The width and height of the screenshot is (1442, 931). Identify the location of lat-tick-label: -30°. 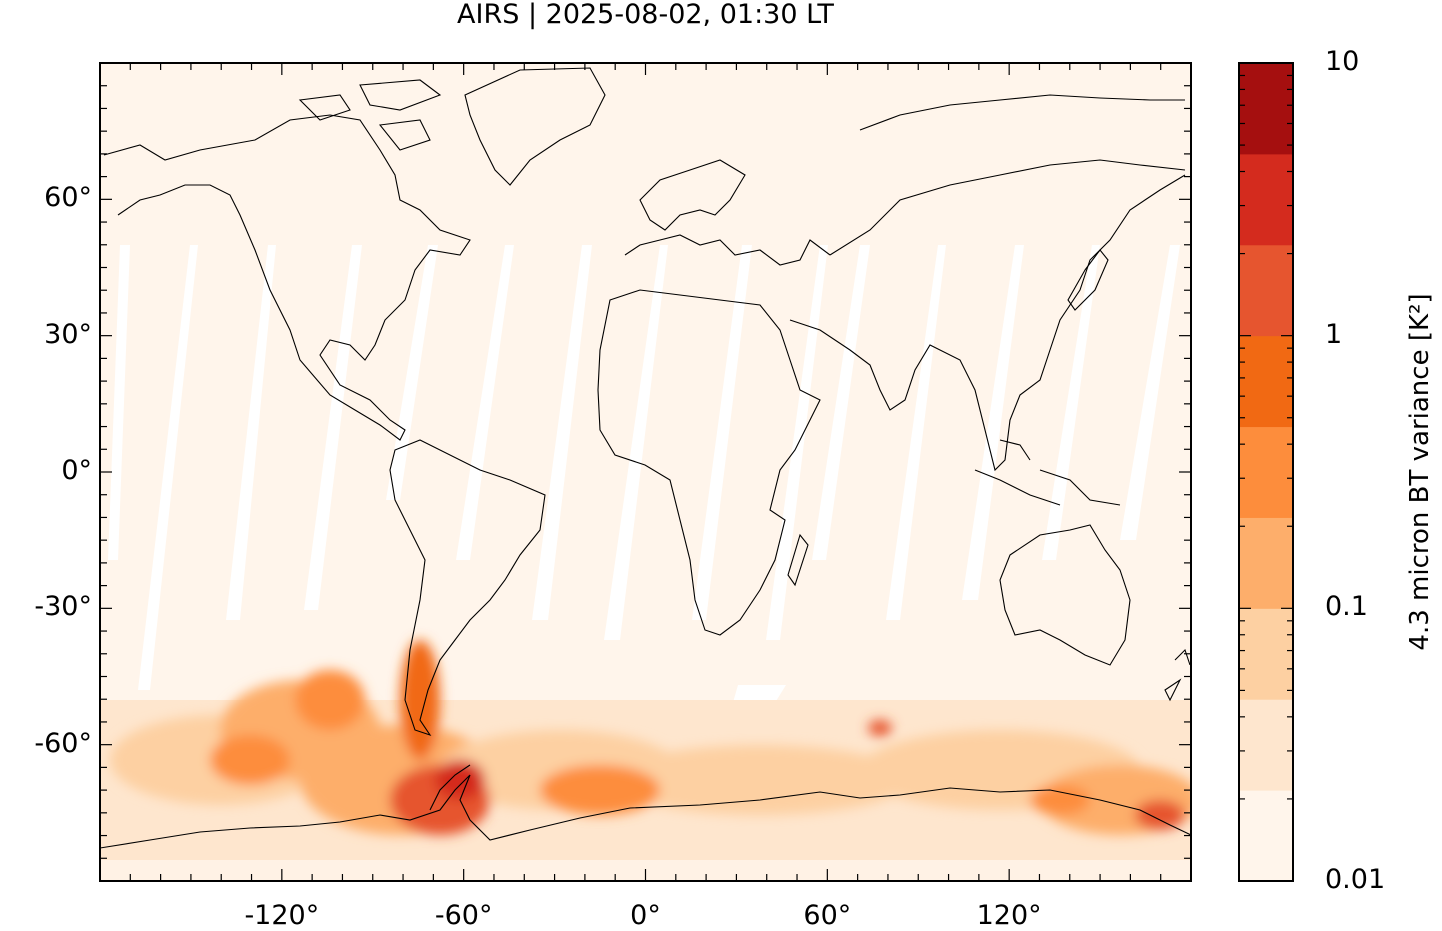
(63, 607).